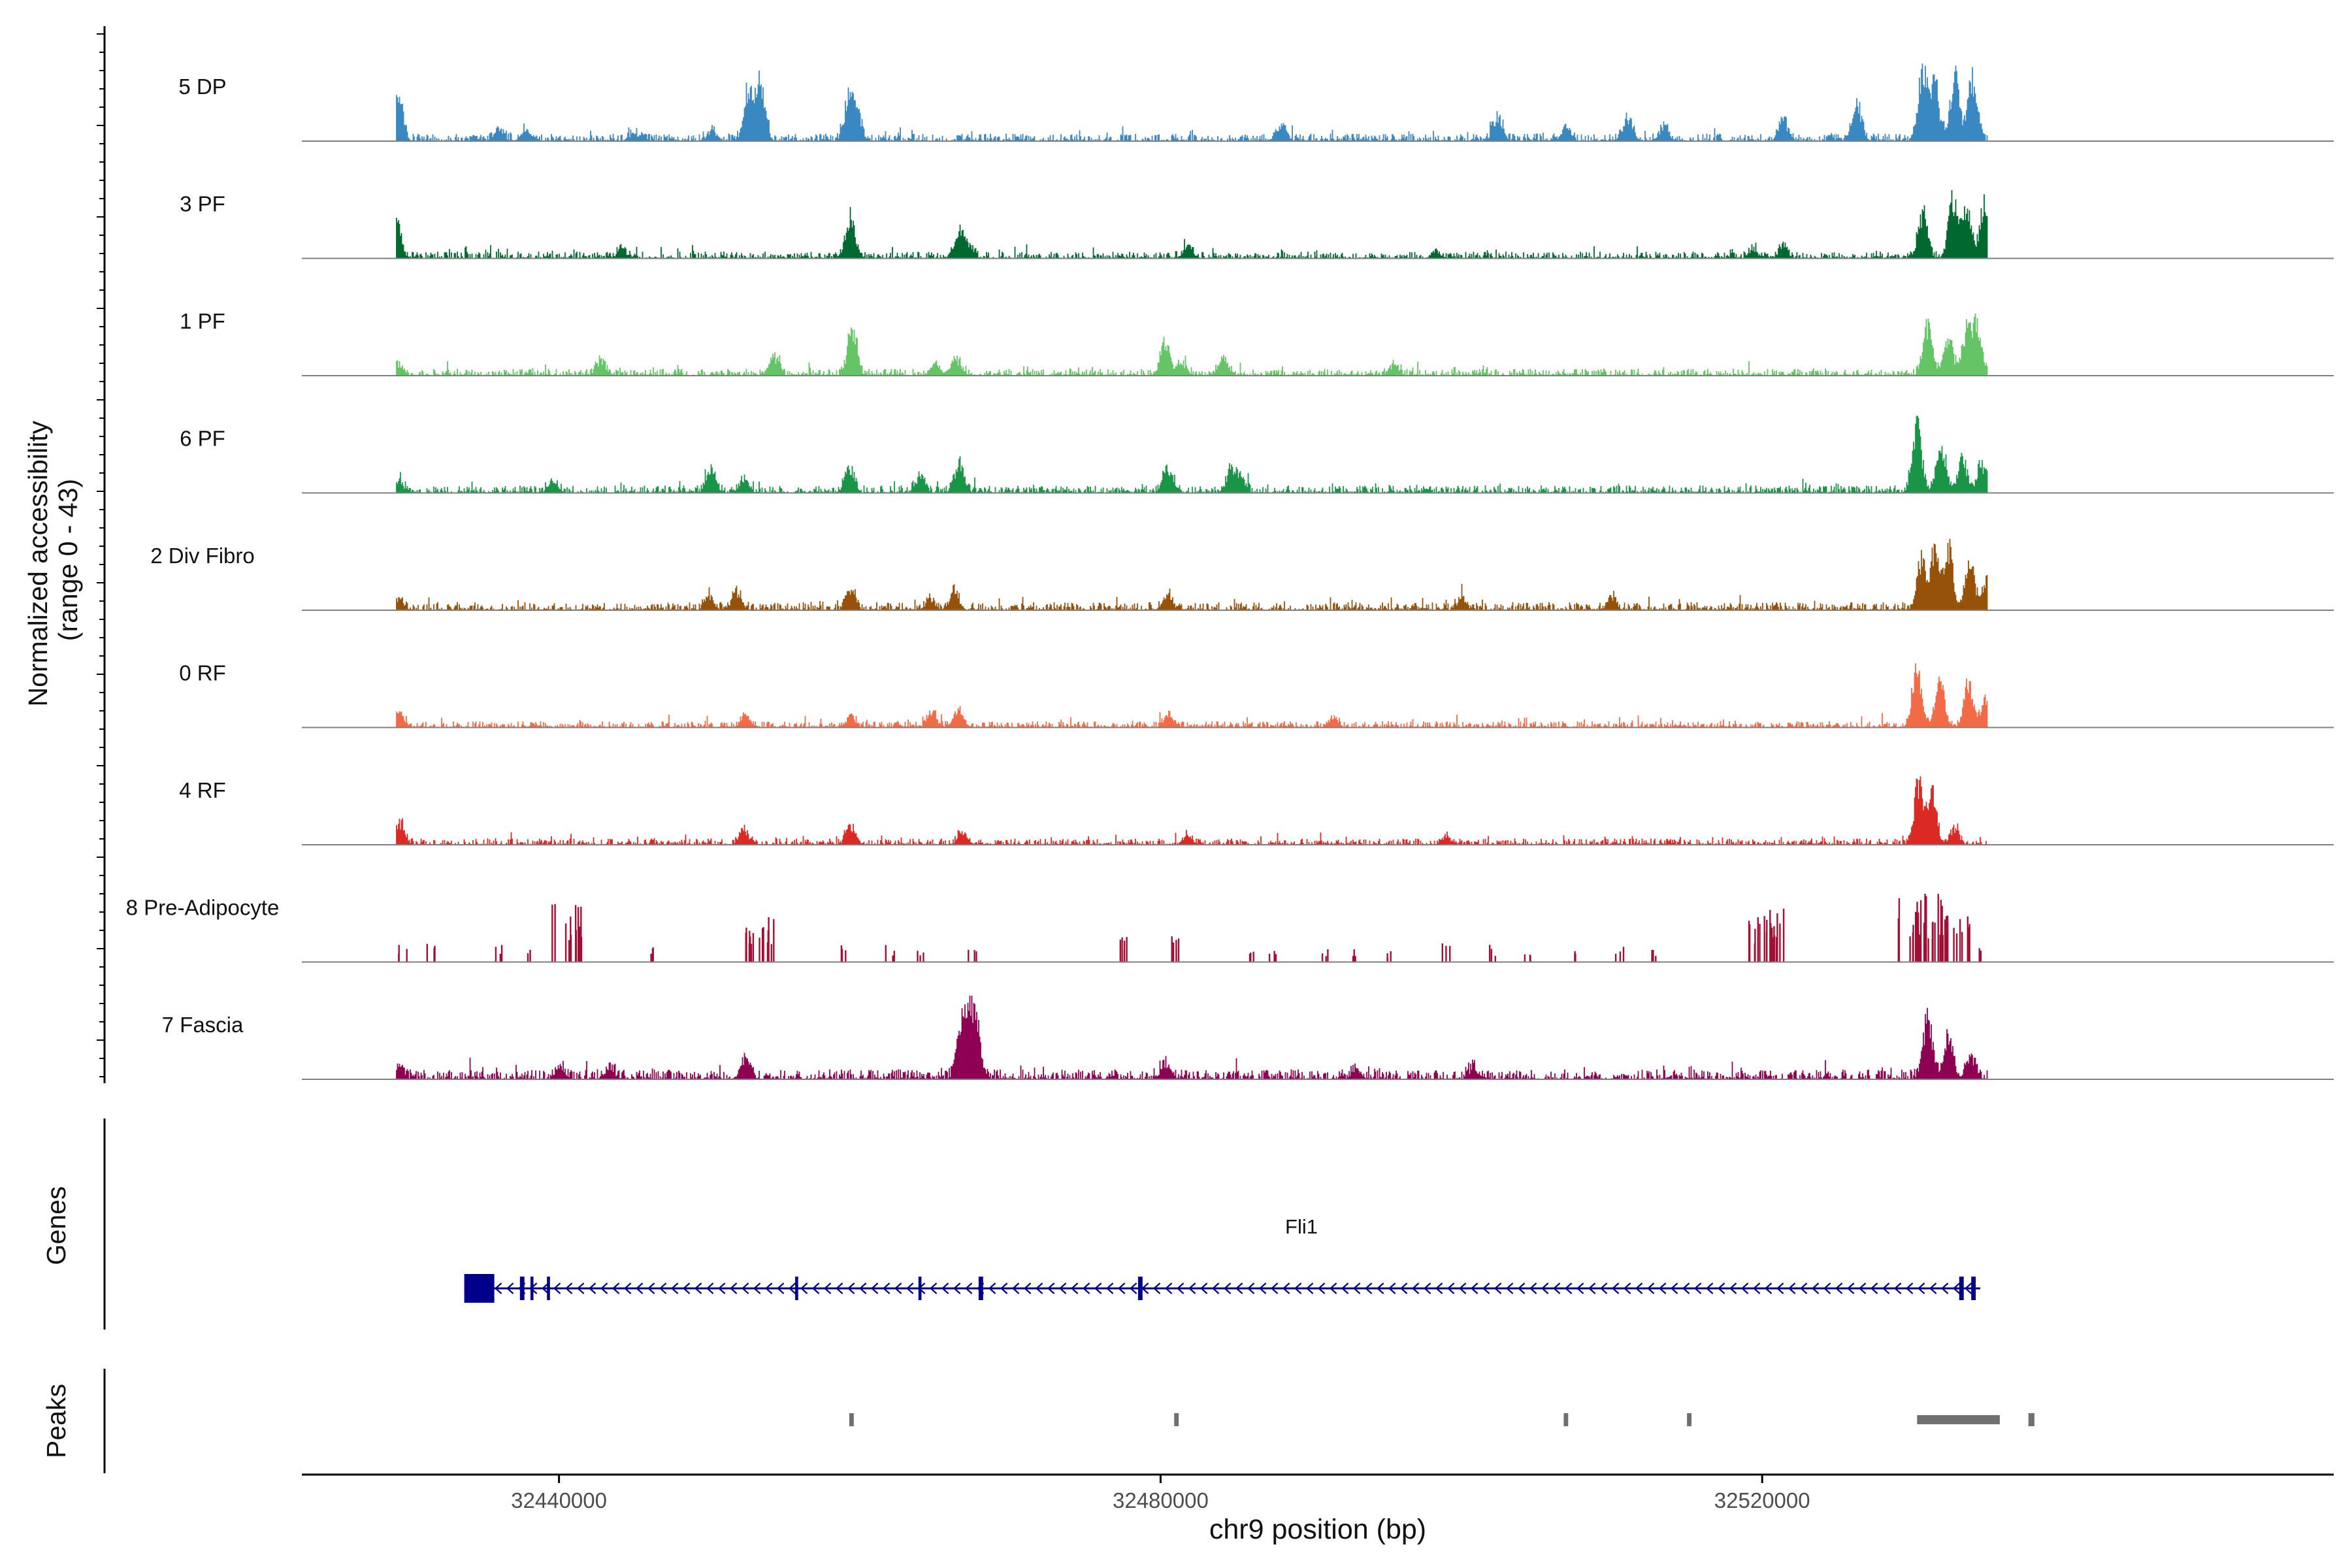 The height and width of the screenshot is (1568, 2352). I want to click on x-axis-title: chr9 position (bp), so click(1317, 1529).